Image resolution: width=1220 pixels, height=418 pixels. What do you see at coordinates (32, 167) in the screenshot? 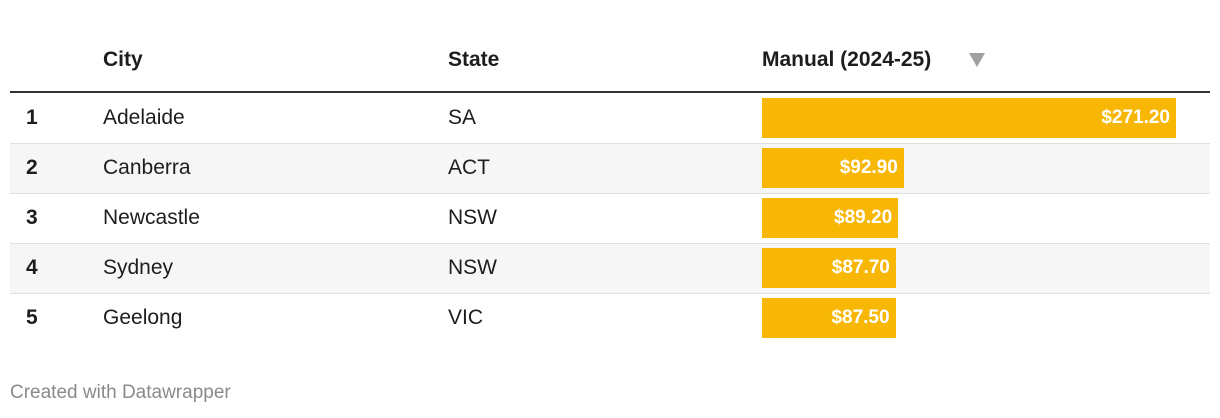
I see `rank-cell: 2` at bounding box center [32, 167].